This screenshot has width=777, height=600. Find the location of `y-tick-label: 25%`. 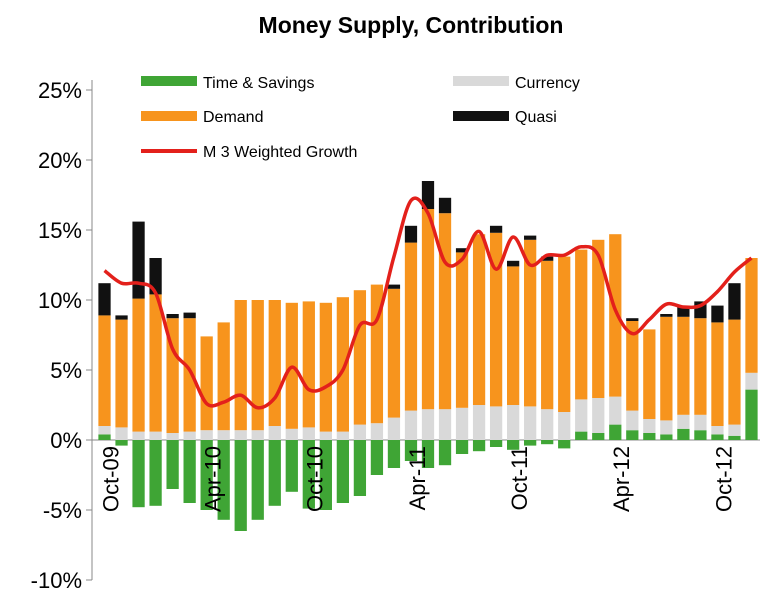

y-tick-label: 25% is located at coordinates (60, 90).